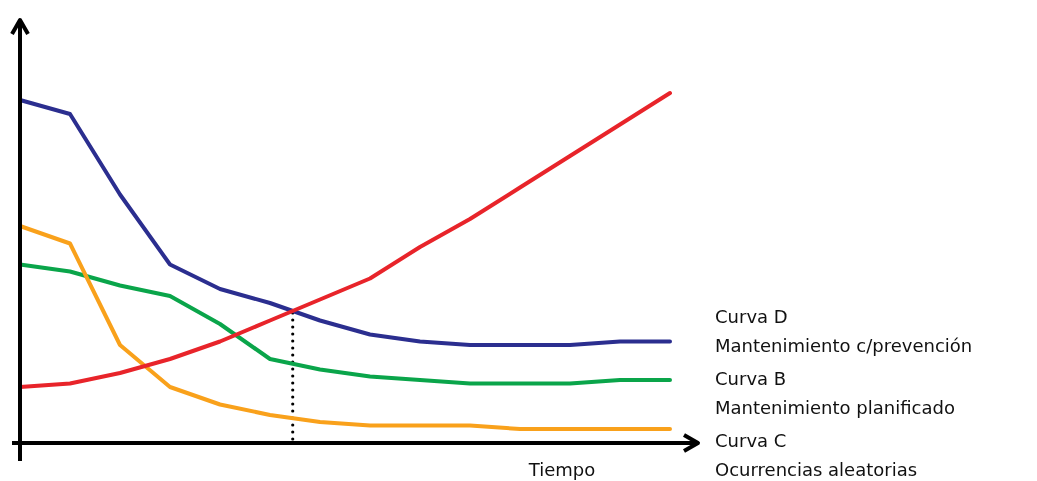 The image size is (1037, 481). Describe the element at coordinates (561, 469) in the screenshot. I see `x-axis-title: Tiempo` at that location.